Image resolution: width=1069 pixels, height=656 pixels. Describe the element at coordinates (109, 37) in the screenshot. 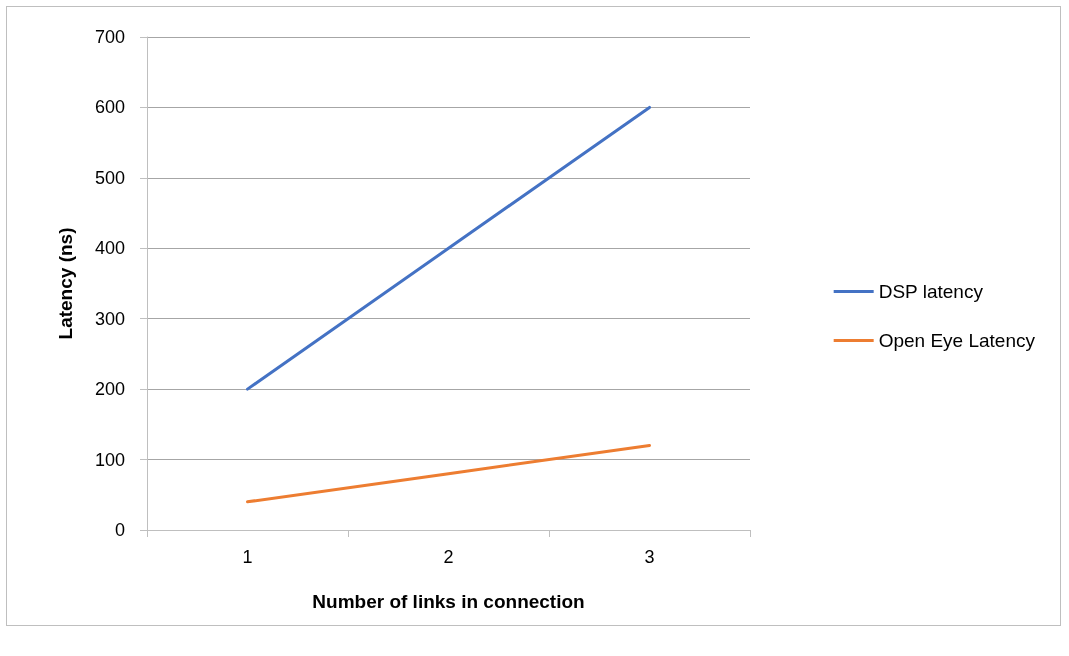

I see `y-tick-label: 700` at that location.